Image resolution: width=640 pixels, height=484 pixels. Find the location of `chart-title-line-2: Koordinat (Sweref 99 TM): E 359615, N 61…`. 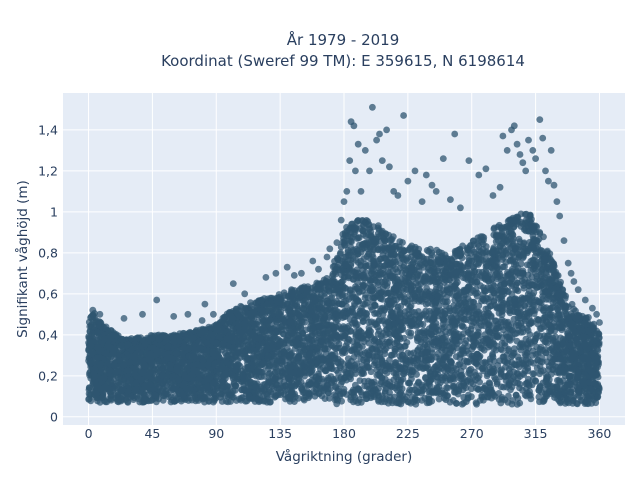

chart-title-line-2: Koordinat (Sweref 99 TM): E 359615, N 61… is located at coordinates (343, 61).